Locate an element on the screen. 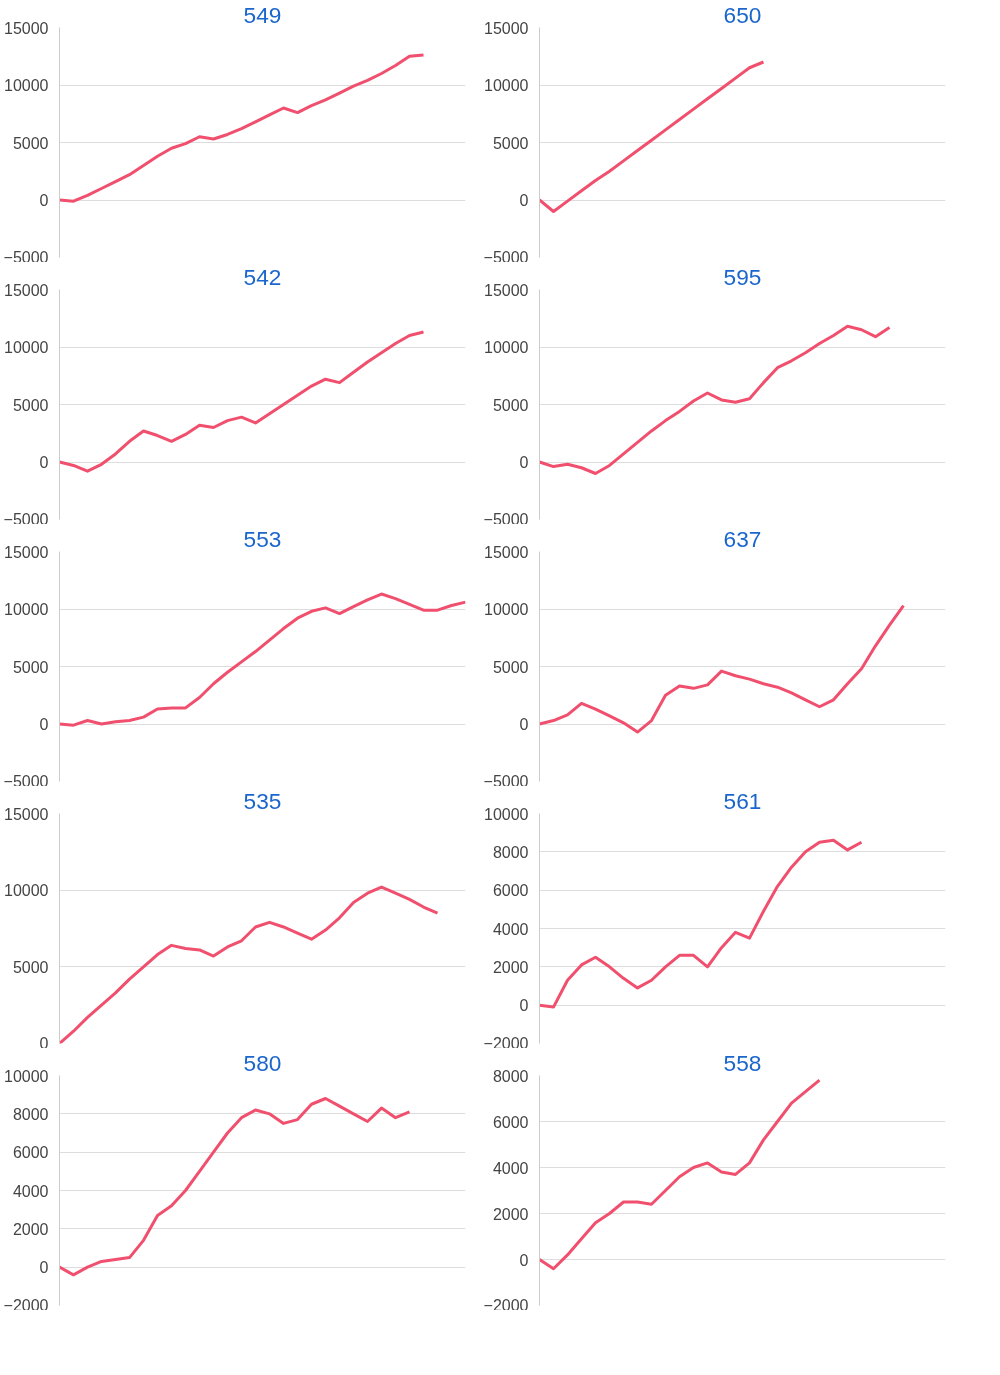 The height and width of the screenshot is (1375, 1000). chart-title: 542 is located at coordinates (262, 276).